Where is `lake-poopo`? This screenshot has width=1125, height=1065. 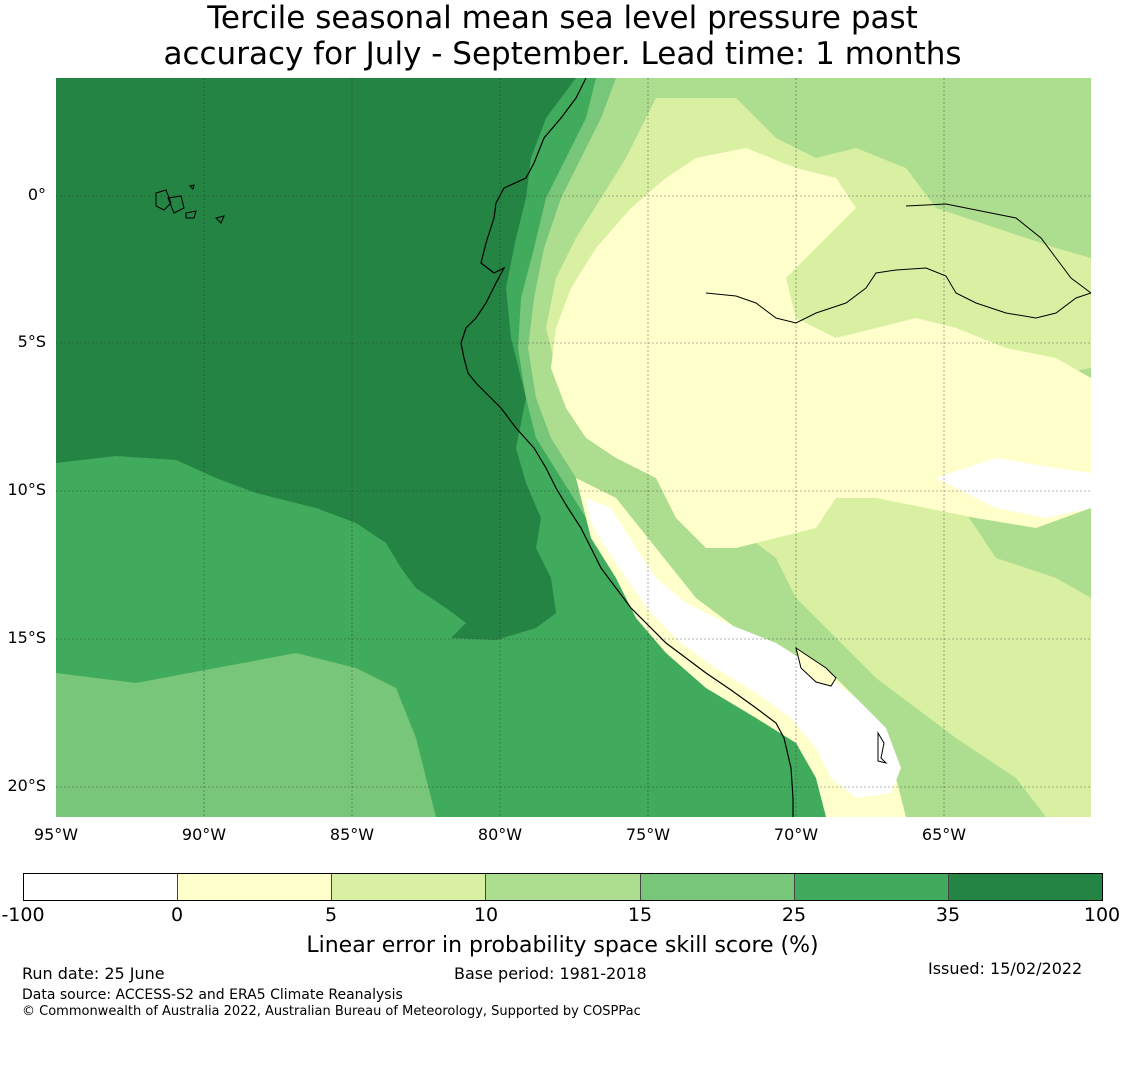 lake-poopo is located at coordinates (882, 747).